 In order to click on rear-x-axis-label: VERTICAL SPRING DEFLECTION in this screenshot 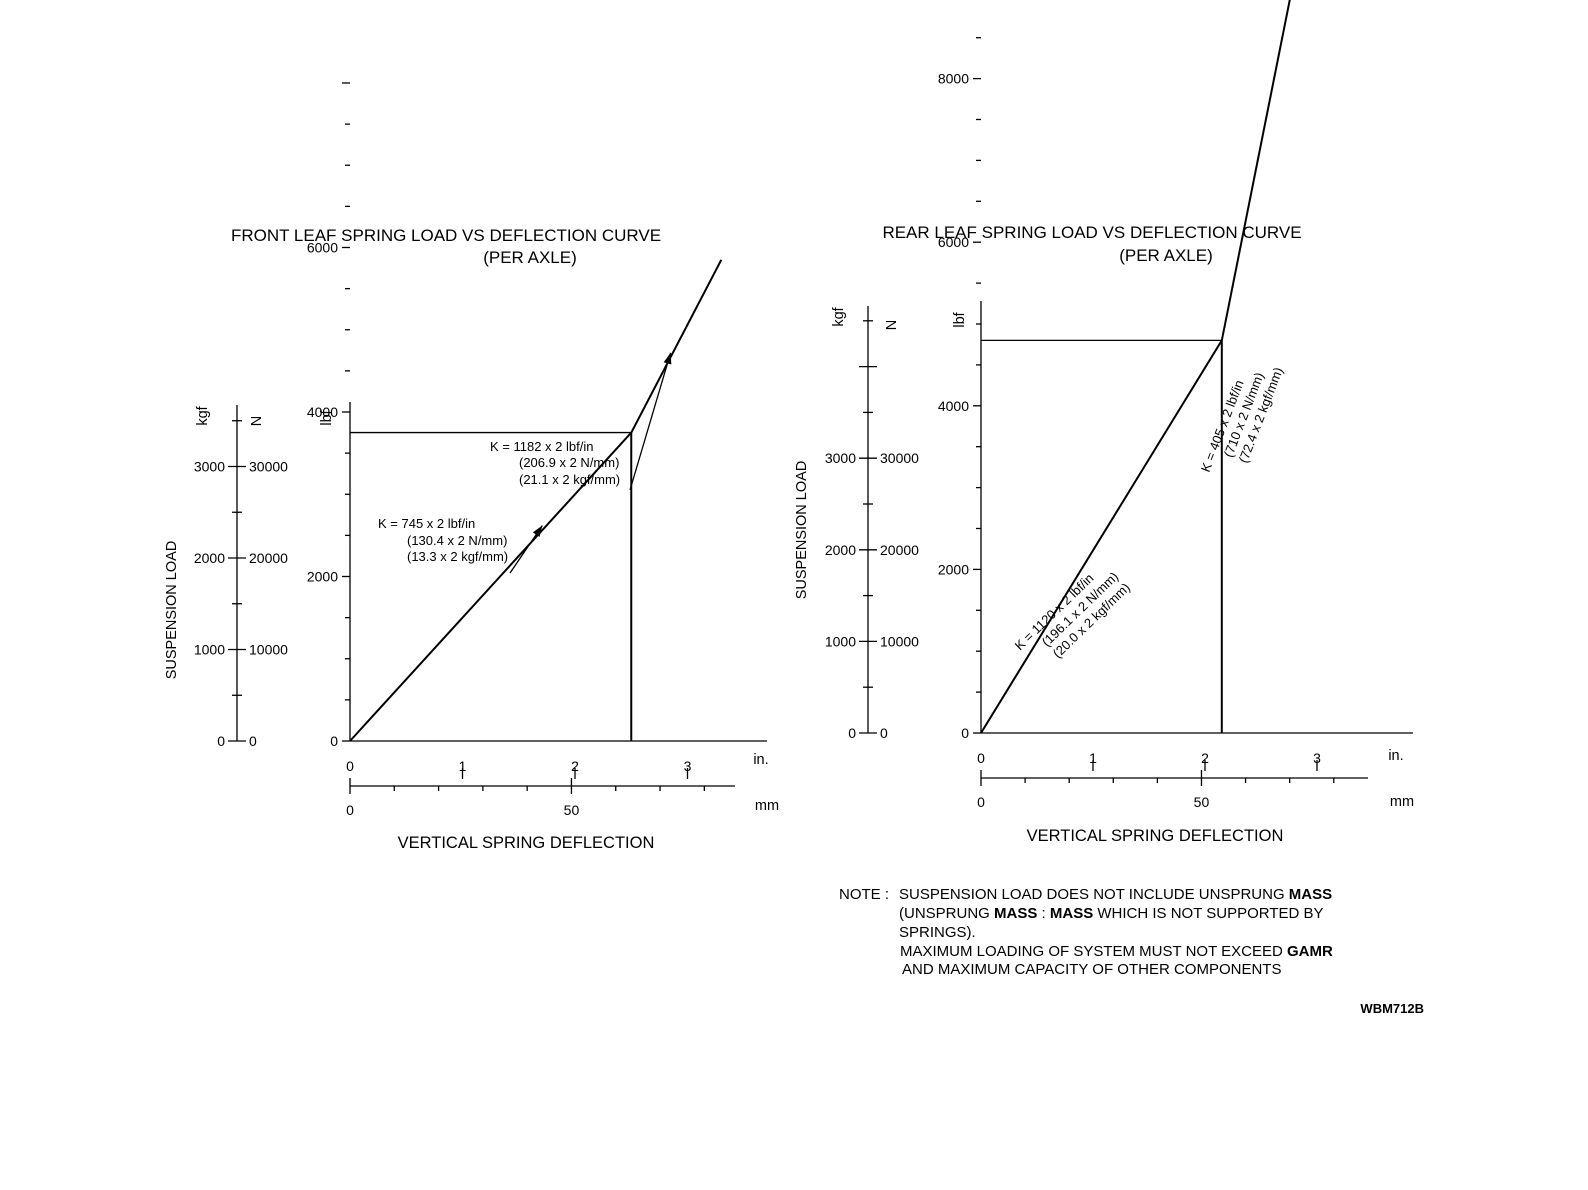, I will do `click(1155, 836)`.